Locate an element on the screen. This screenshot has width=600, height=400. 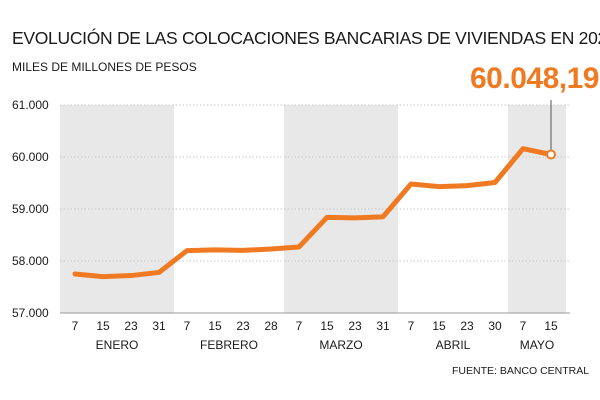
chart-subtitle: MILES DE MILLONES DE PESOS is located at coordinates (104, 67).